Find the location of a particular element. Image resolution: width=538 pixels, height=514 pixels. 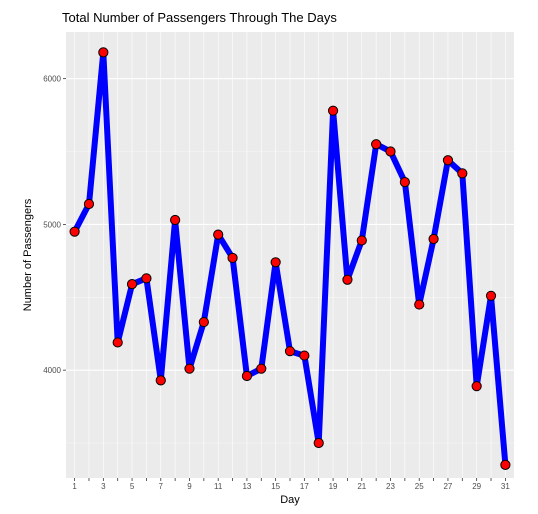

x-tick-label: 17 is located at coordinates (304, 486).